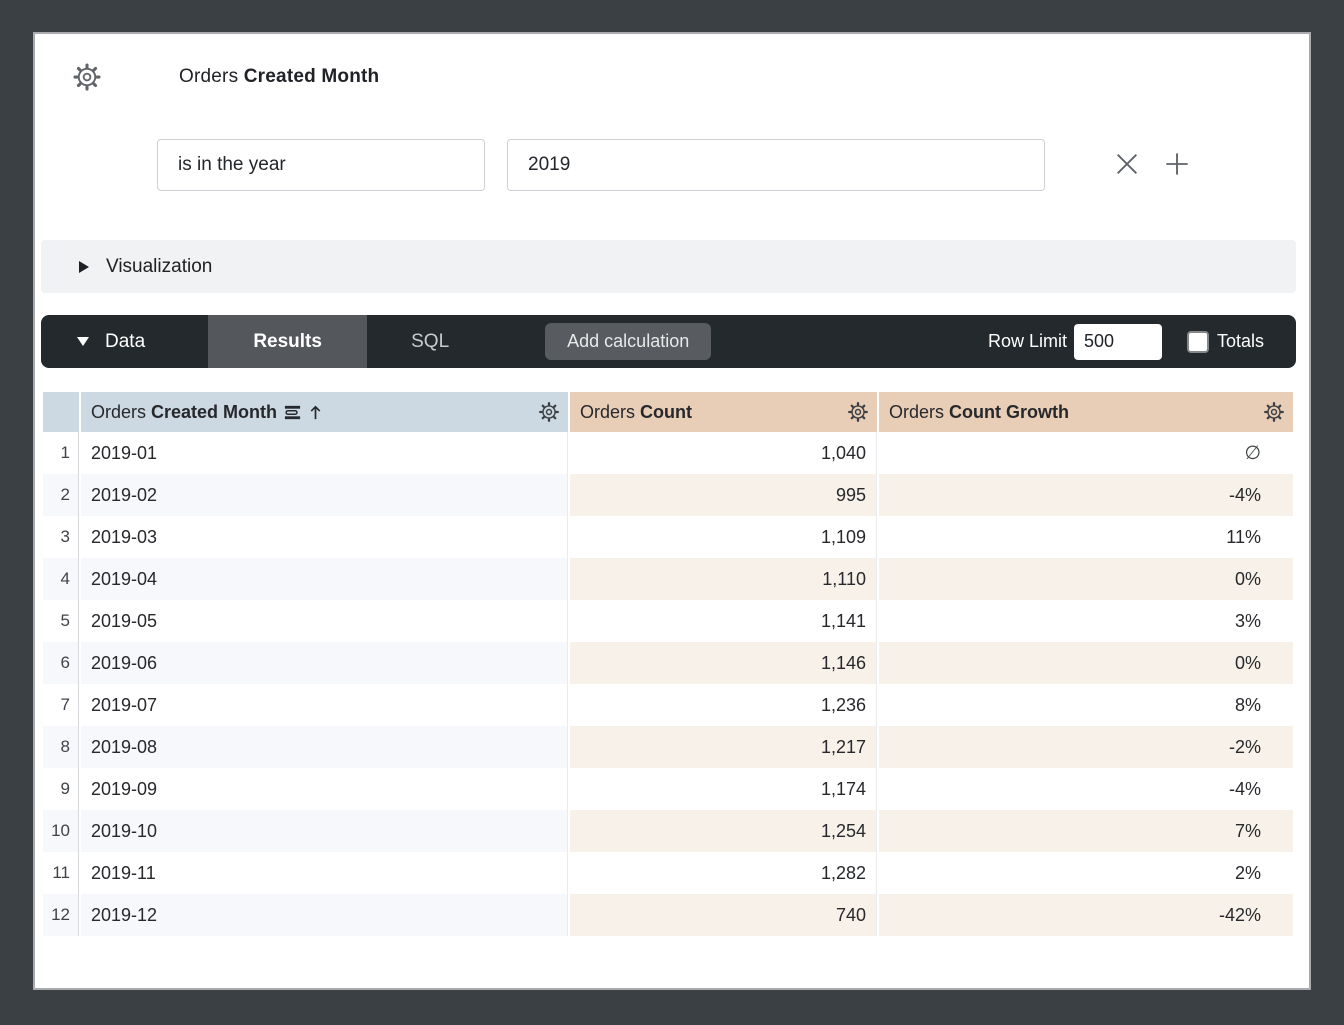 This screenshot has width=1344, height=1025. What do you see at coordinates (1240, 341) in the screenshot?
I see `totals-label: Totals` at bounding box center [1240, 341].